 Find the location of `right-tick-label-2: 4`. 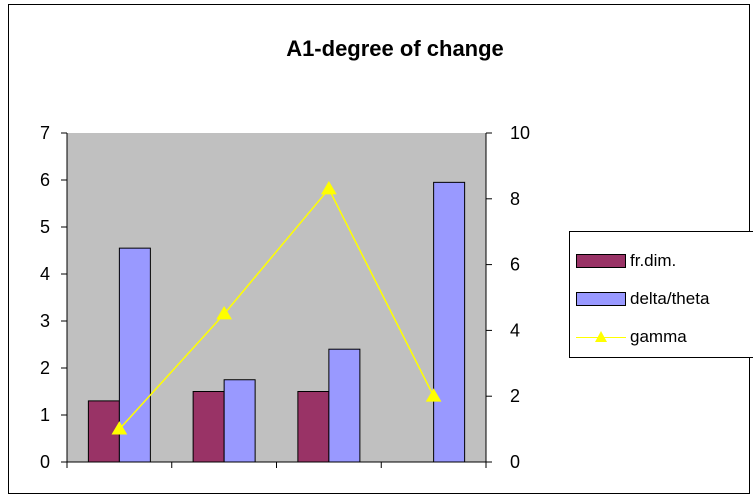

right-tick-label-2: 4 is located at coordinates (515, 330).